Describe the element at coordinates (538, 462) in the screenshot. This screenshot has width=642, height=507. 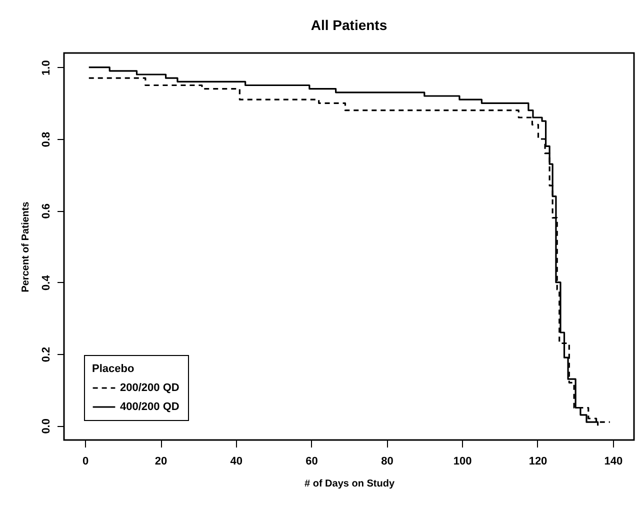
I see `x-tick-label: 120` at that location.